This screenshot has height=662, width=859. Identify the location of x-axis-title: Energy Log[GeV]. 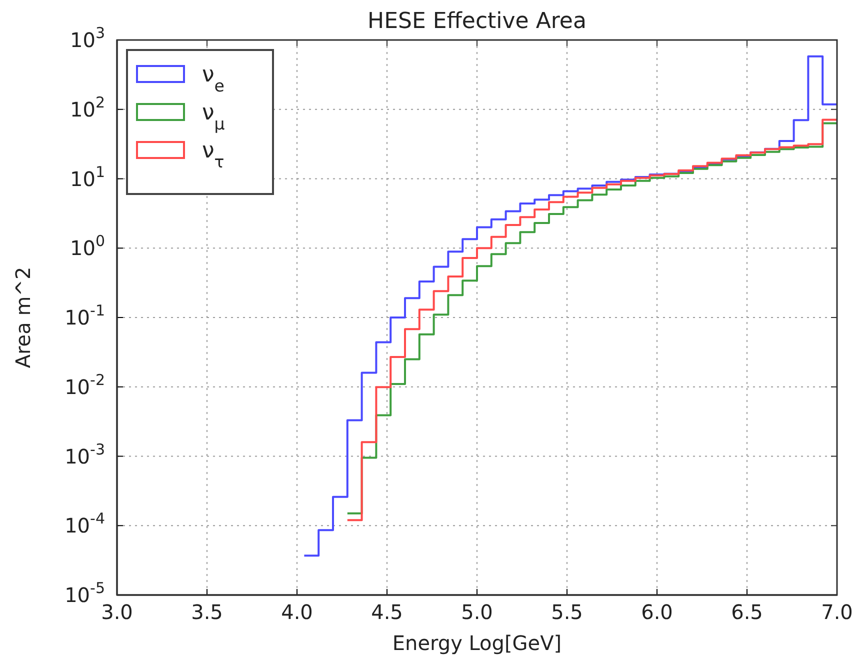
(477, 643).